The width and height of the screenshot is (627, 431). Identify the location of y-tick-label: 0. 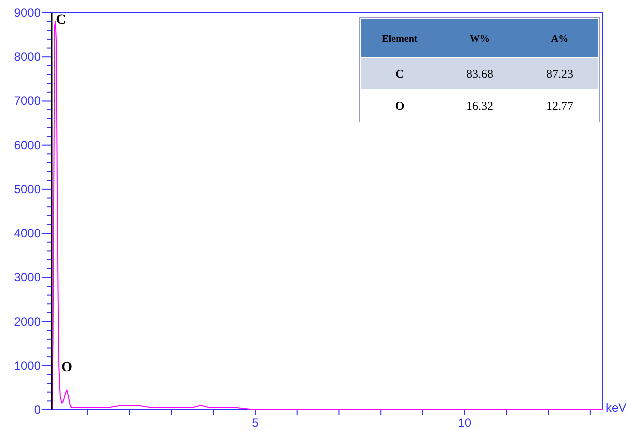
(38, 410).